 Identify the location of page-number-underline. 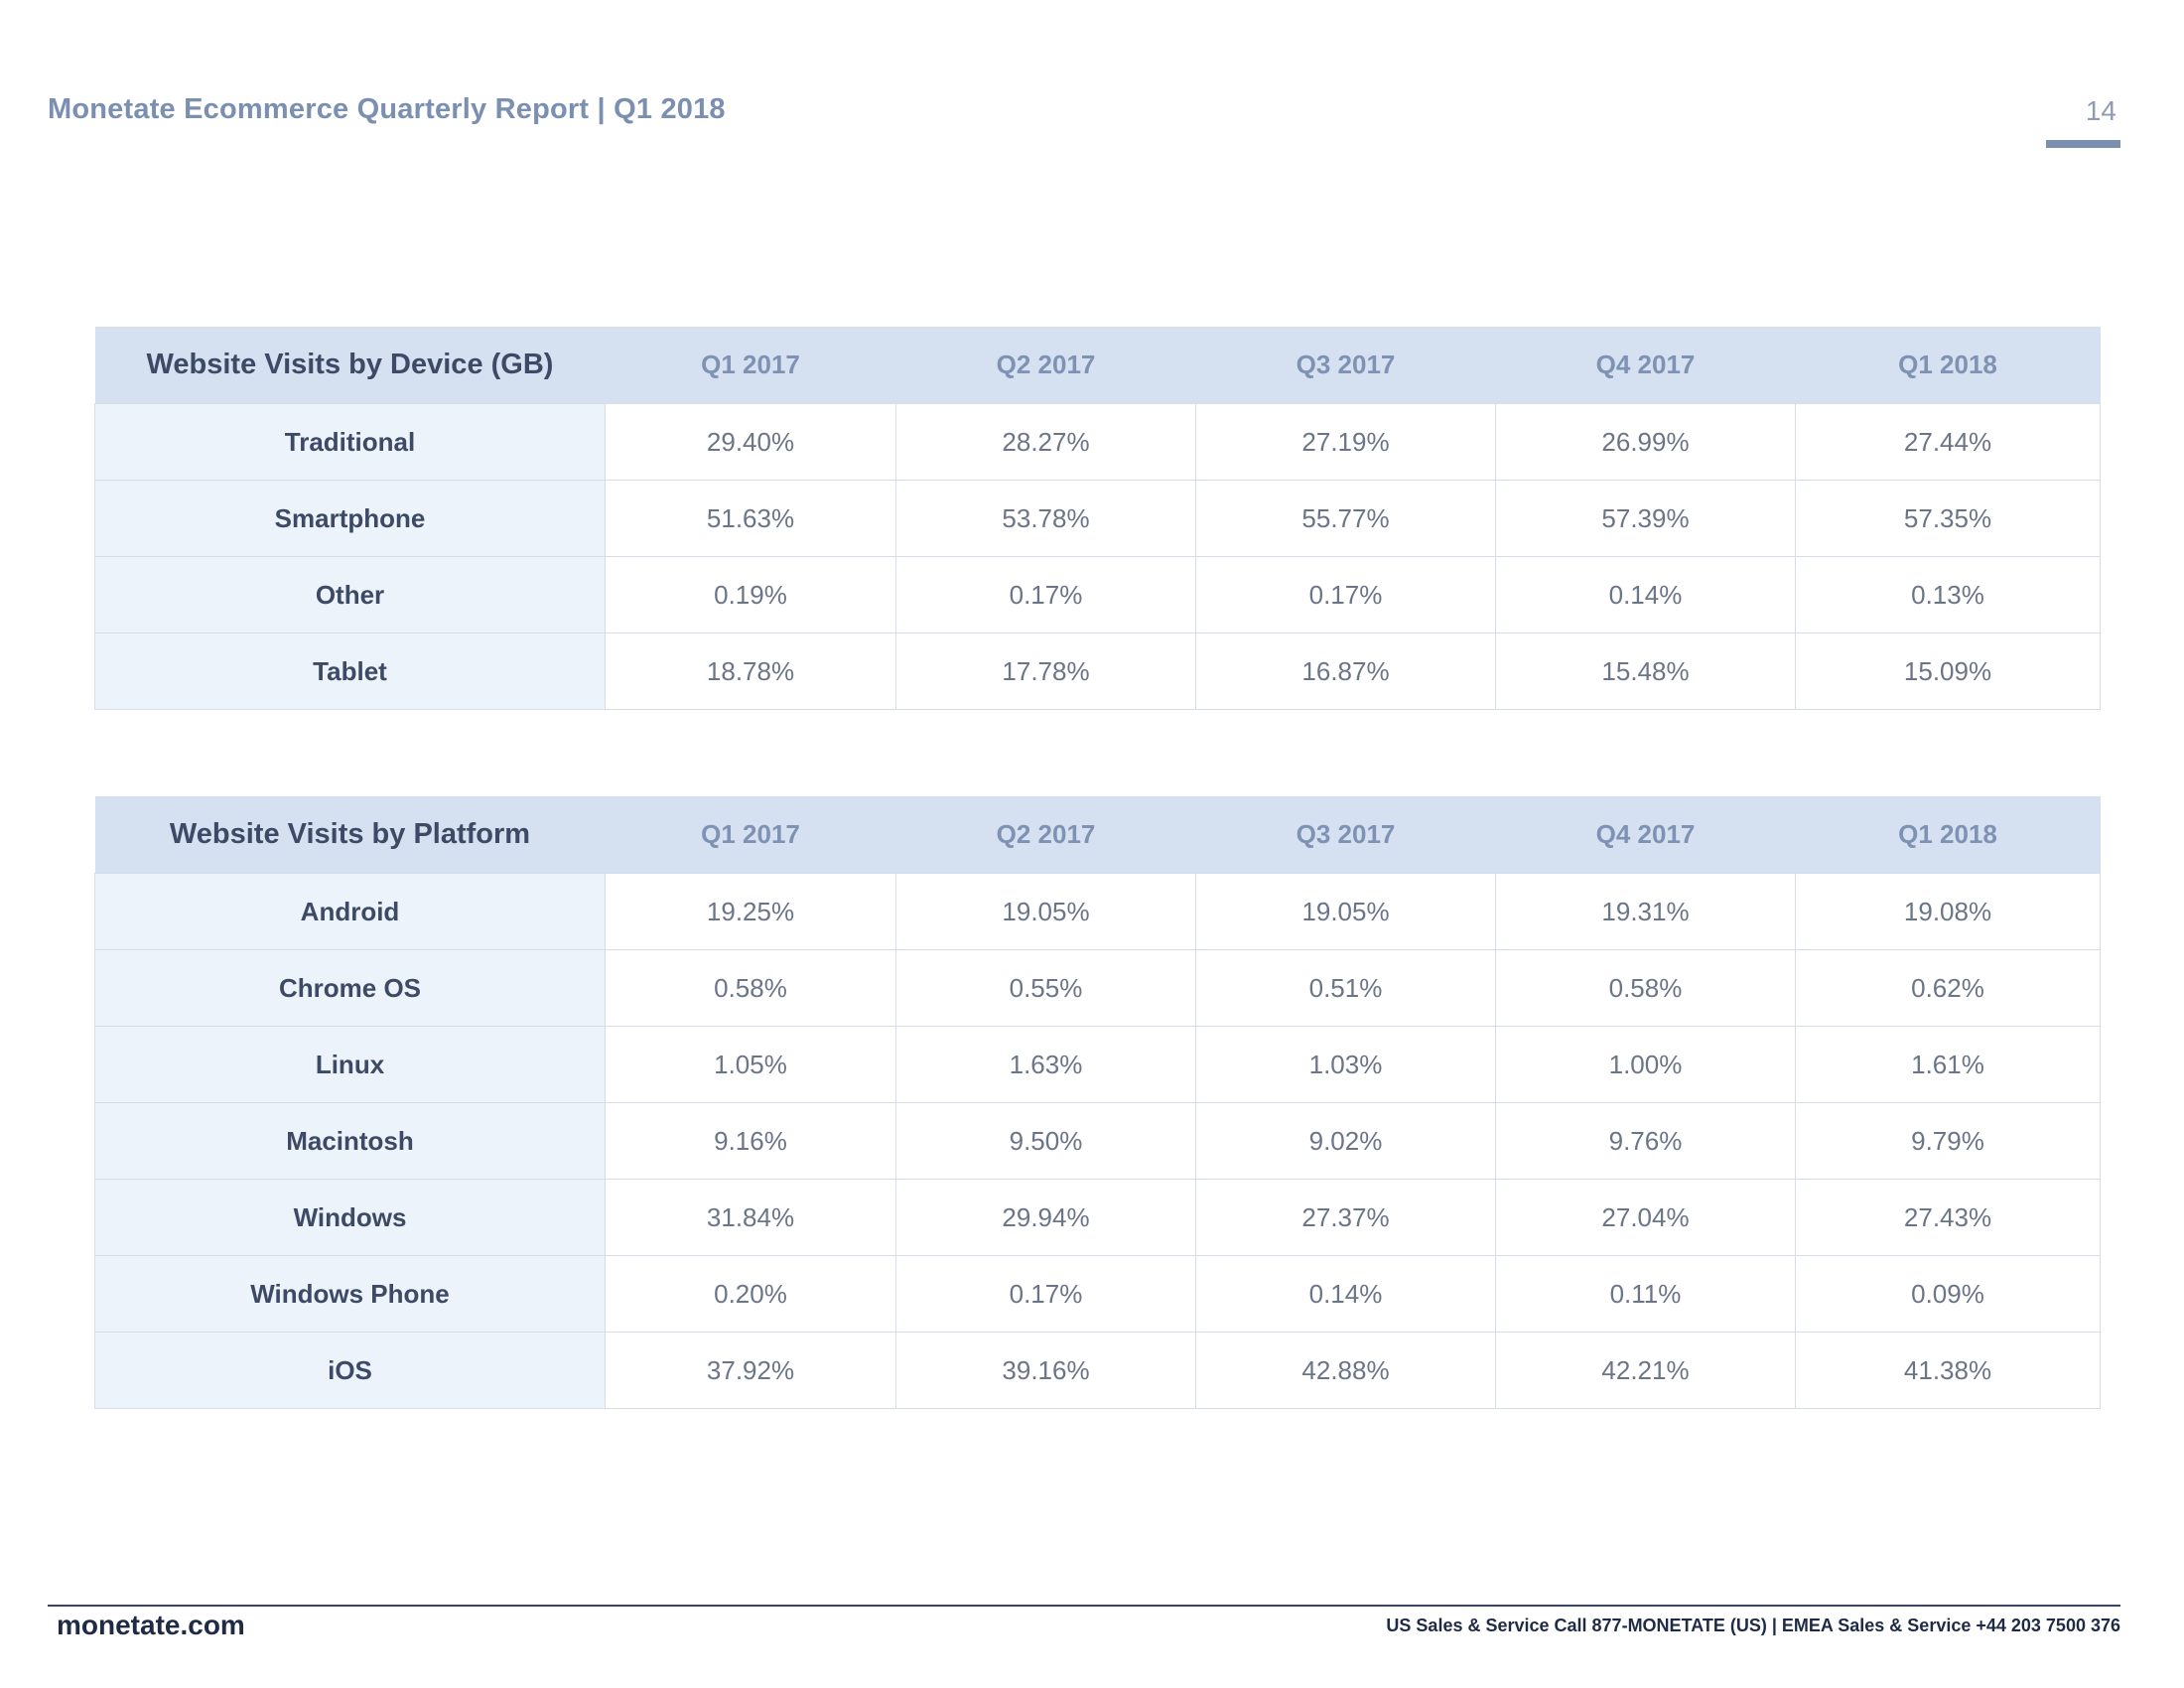
(2083, 144).